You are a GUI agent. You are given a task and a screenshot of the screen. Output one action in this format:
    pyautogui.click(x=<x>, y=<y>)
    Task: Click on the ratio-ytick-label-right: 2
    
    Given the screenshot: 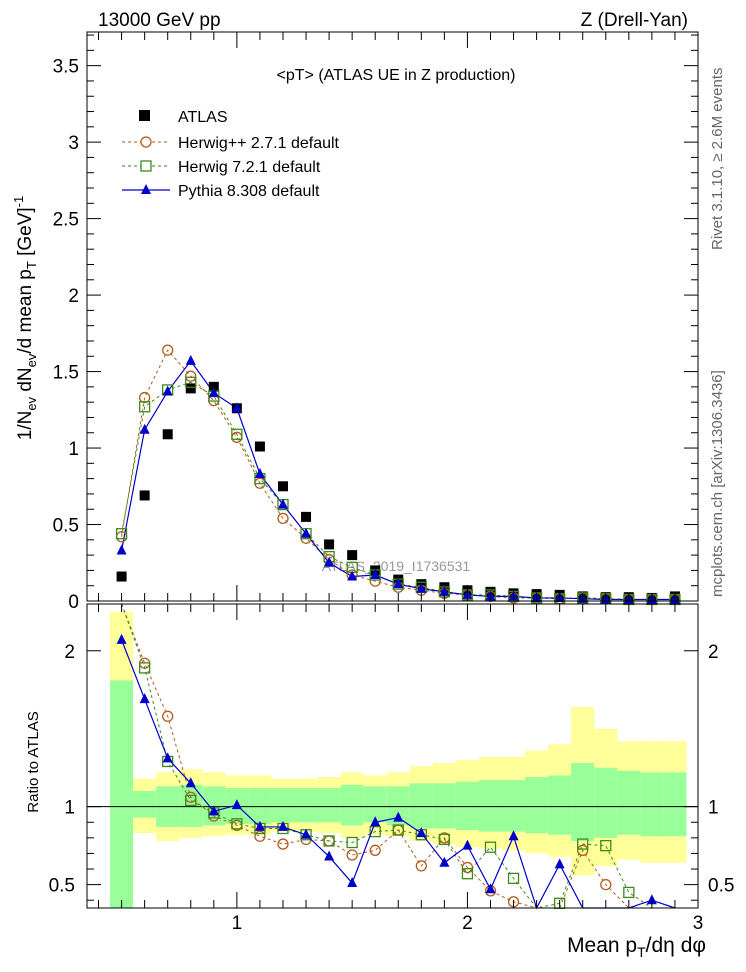 What is the action you would take?
    pyautogui.click(x=713, y=652)
    